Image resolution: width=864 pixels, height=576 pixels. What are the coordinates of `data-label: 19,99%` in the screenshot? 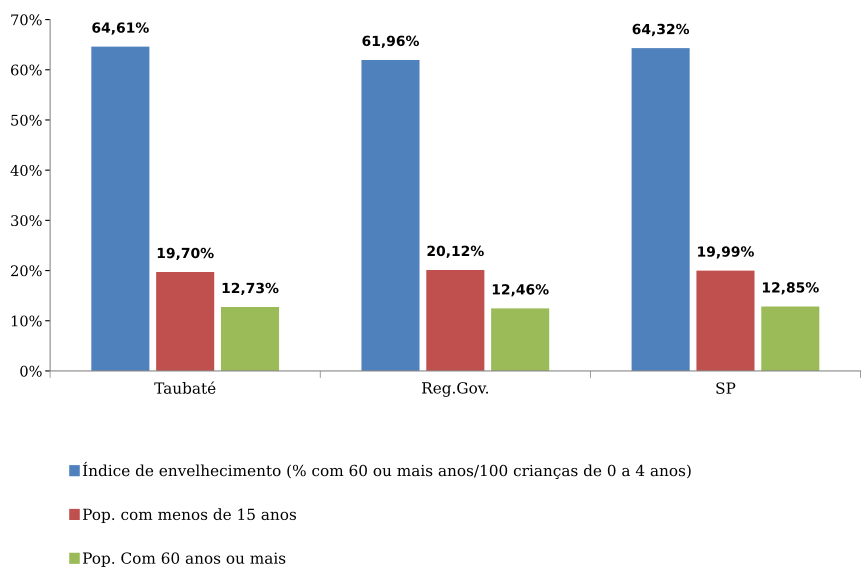 It's located at (726, 252).